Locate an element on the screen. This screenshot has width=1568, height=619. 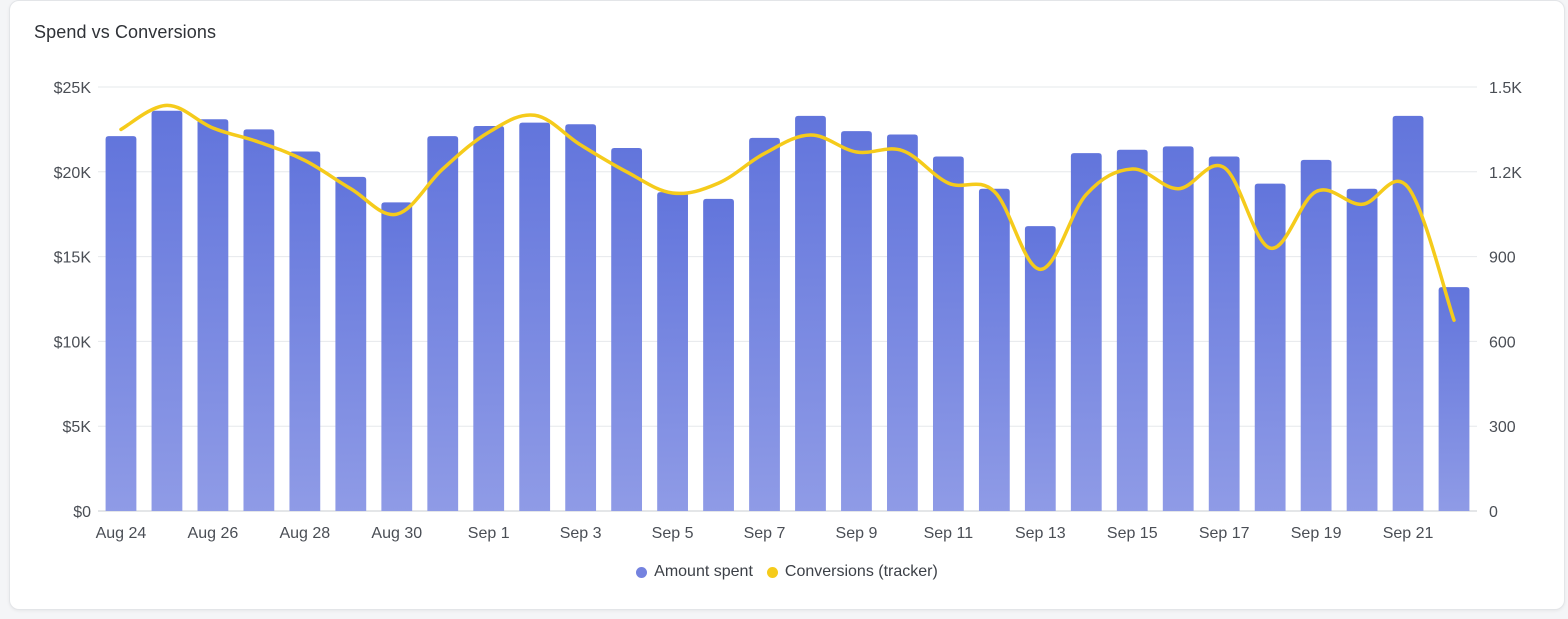
x-axis-tick-label: Aug 28 is located at coordinates (304, 533).